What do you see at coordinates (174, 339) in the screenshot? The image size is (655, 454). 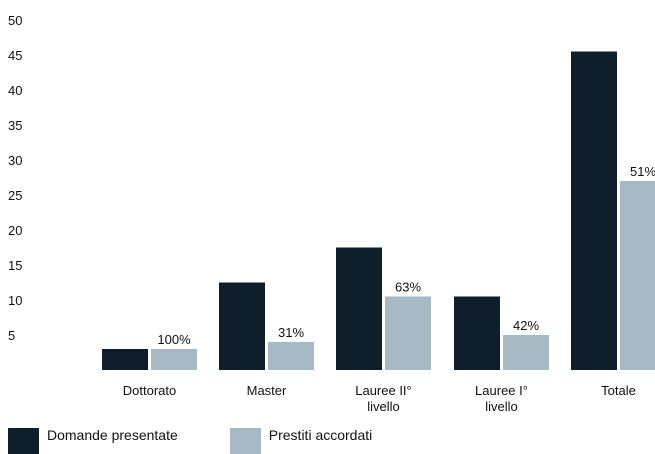 I see `data-label: 100%` at bounding box center [174, 339].